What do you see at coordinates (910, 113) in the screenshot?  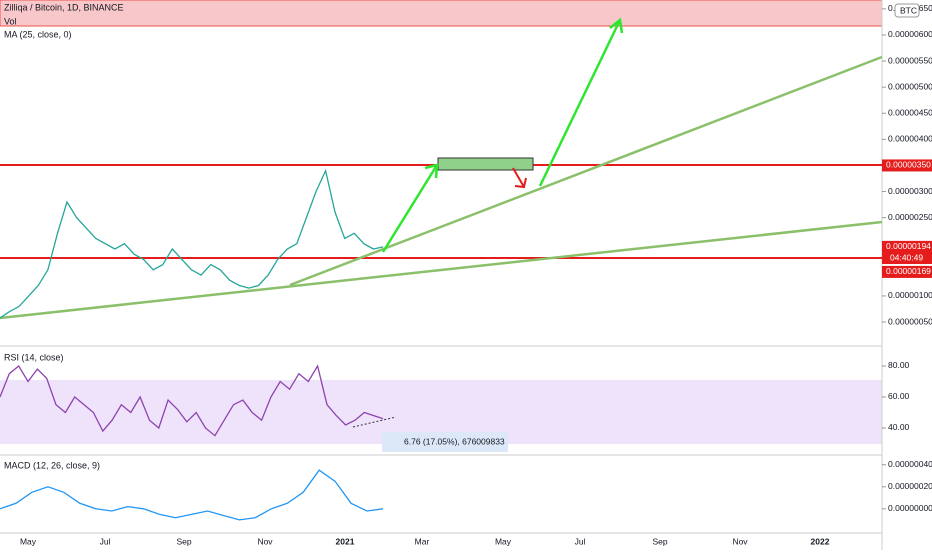 I see `y-tick-label: 0.00000450` at bounding box center [910, 113].